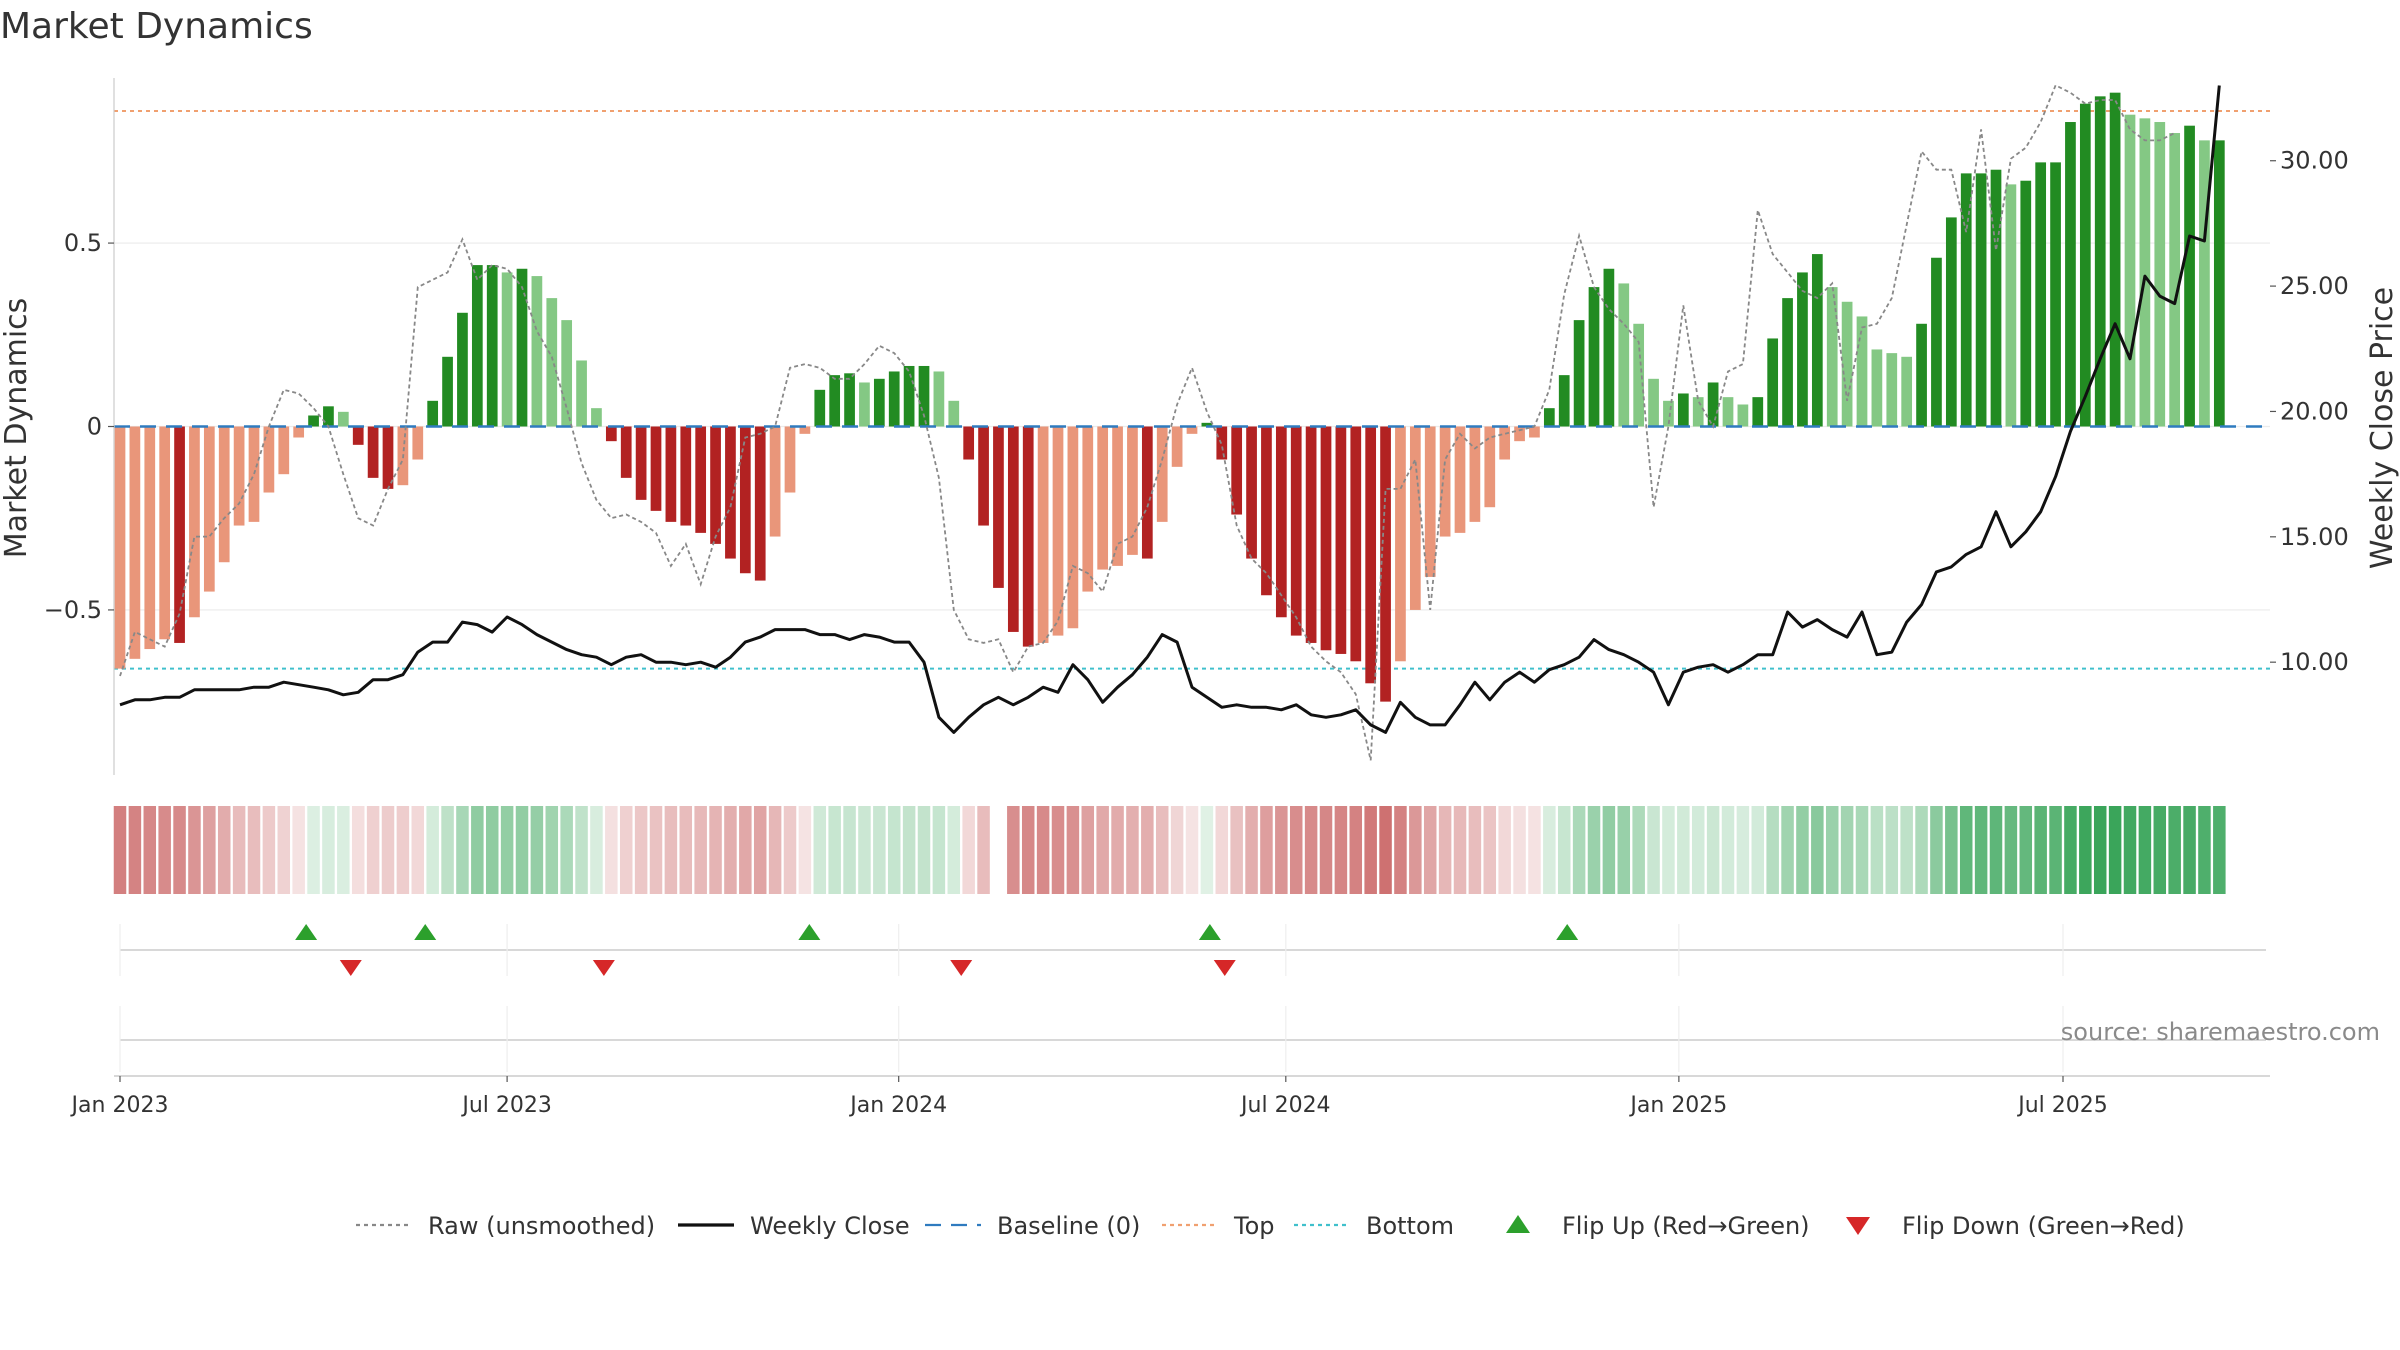 This screenshot has width=2400, height=1350. What do you see at coordinates (73, 610) in the screenshot?
I see `left-tick-label: −0.5` at bounding box center [73, 610].